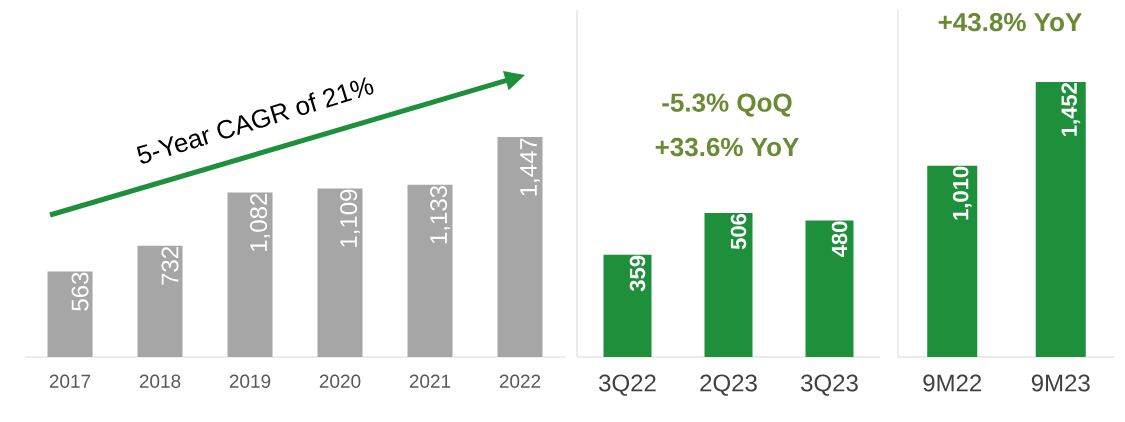  What do you see at coordinates (430, 381) in the screenshot?
I see `x-tick-label: 2021` at bounding box center [430, 381].